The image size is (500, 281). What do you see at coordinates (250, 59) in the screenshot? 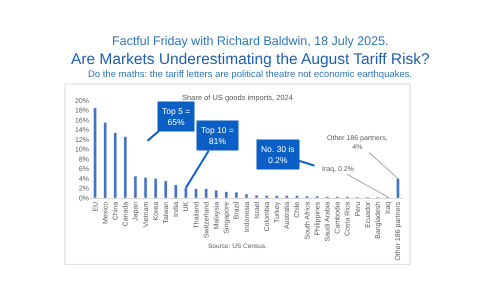
I see `chart-subtitle: Are Markets Underestimating the August Tariff Risk?` at bounding box center [250, 59].